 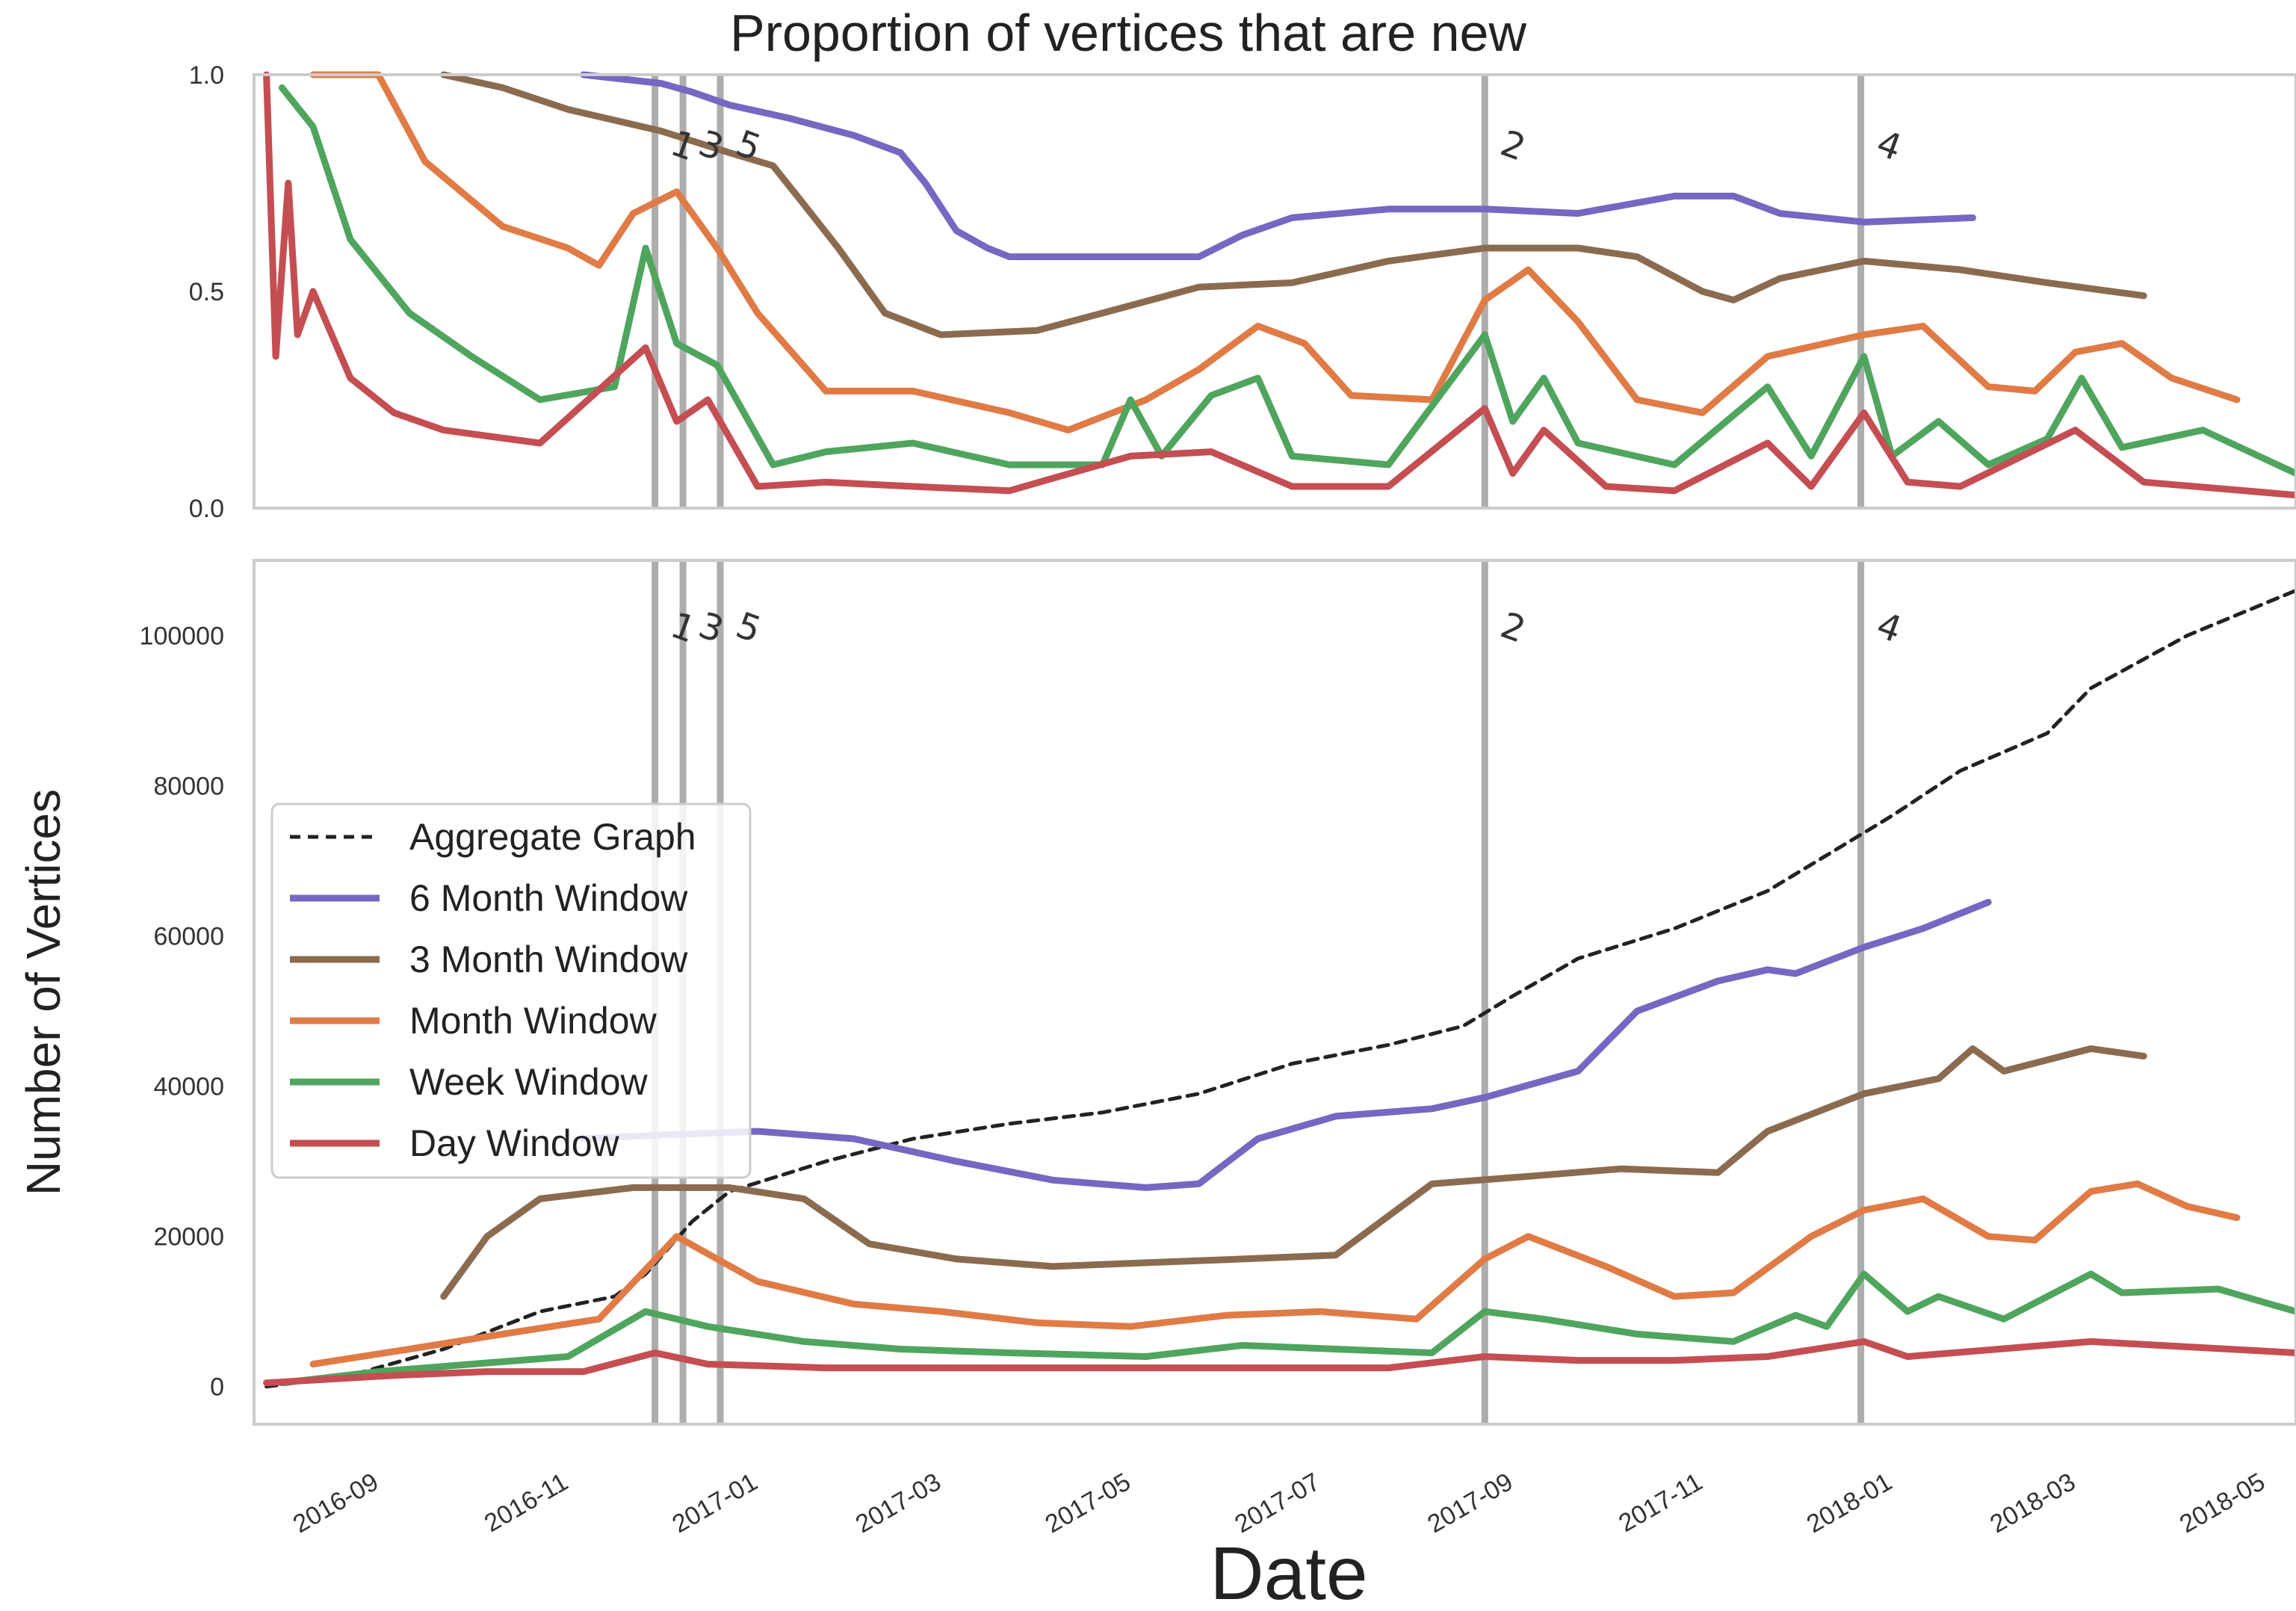 What do you see at coordinates (206, 75) in the screenshot?
I see `top-y-tick-1-0: 1.0` at bounding box center [206, 75].